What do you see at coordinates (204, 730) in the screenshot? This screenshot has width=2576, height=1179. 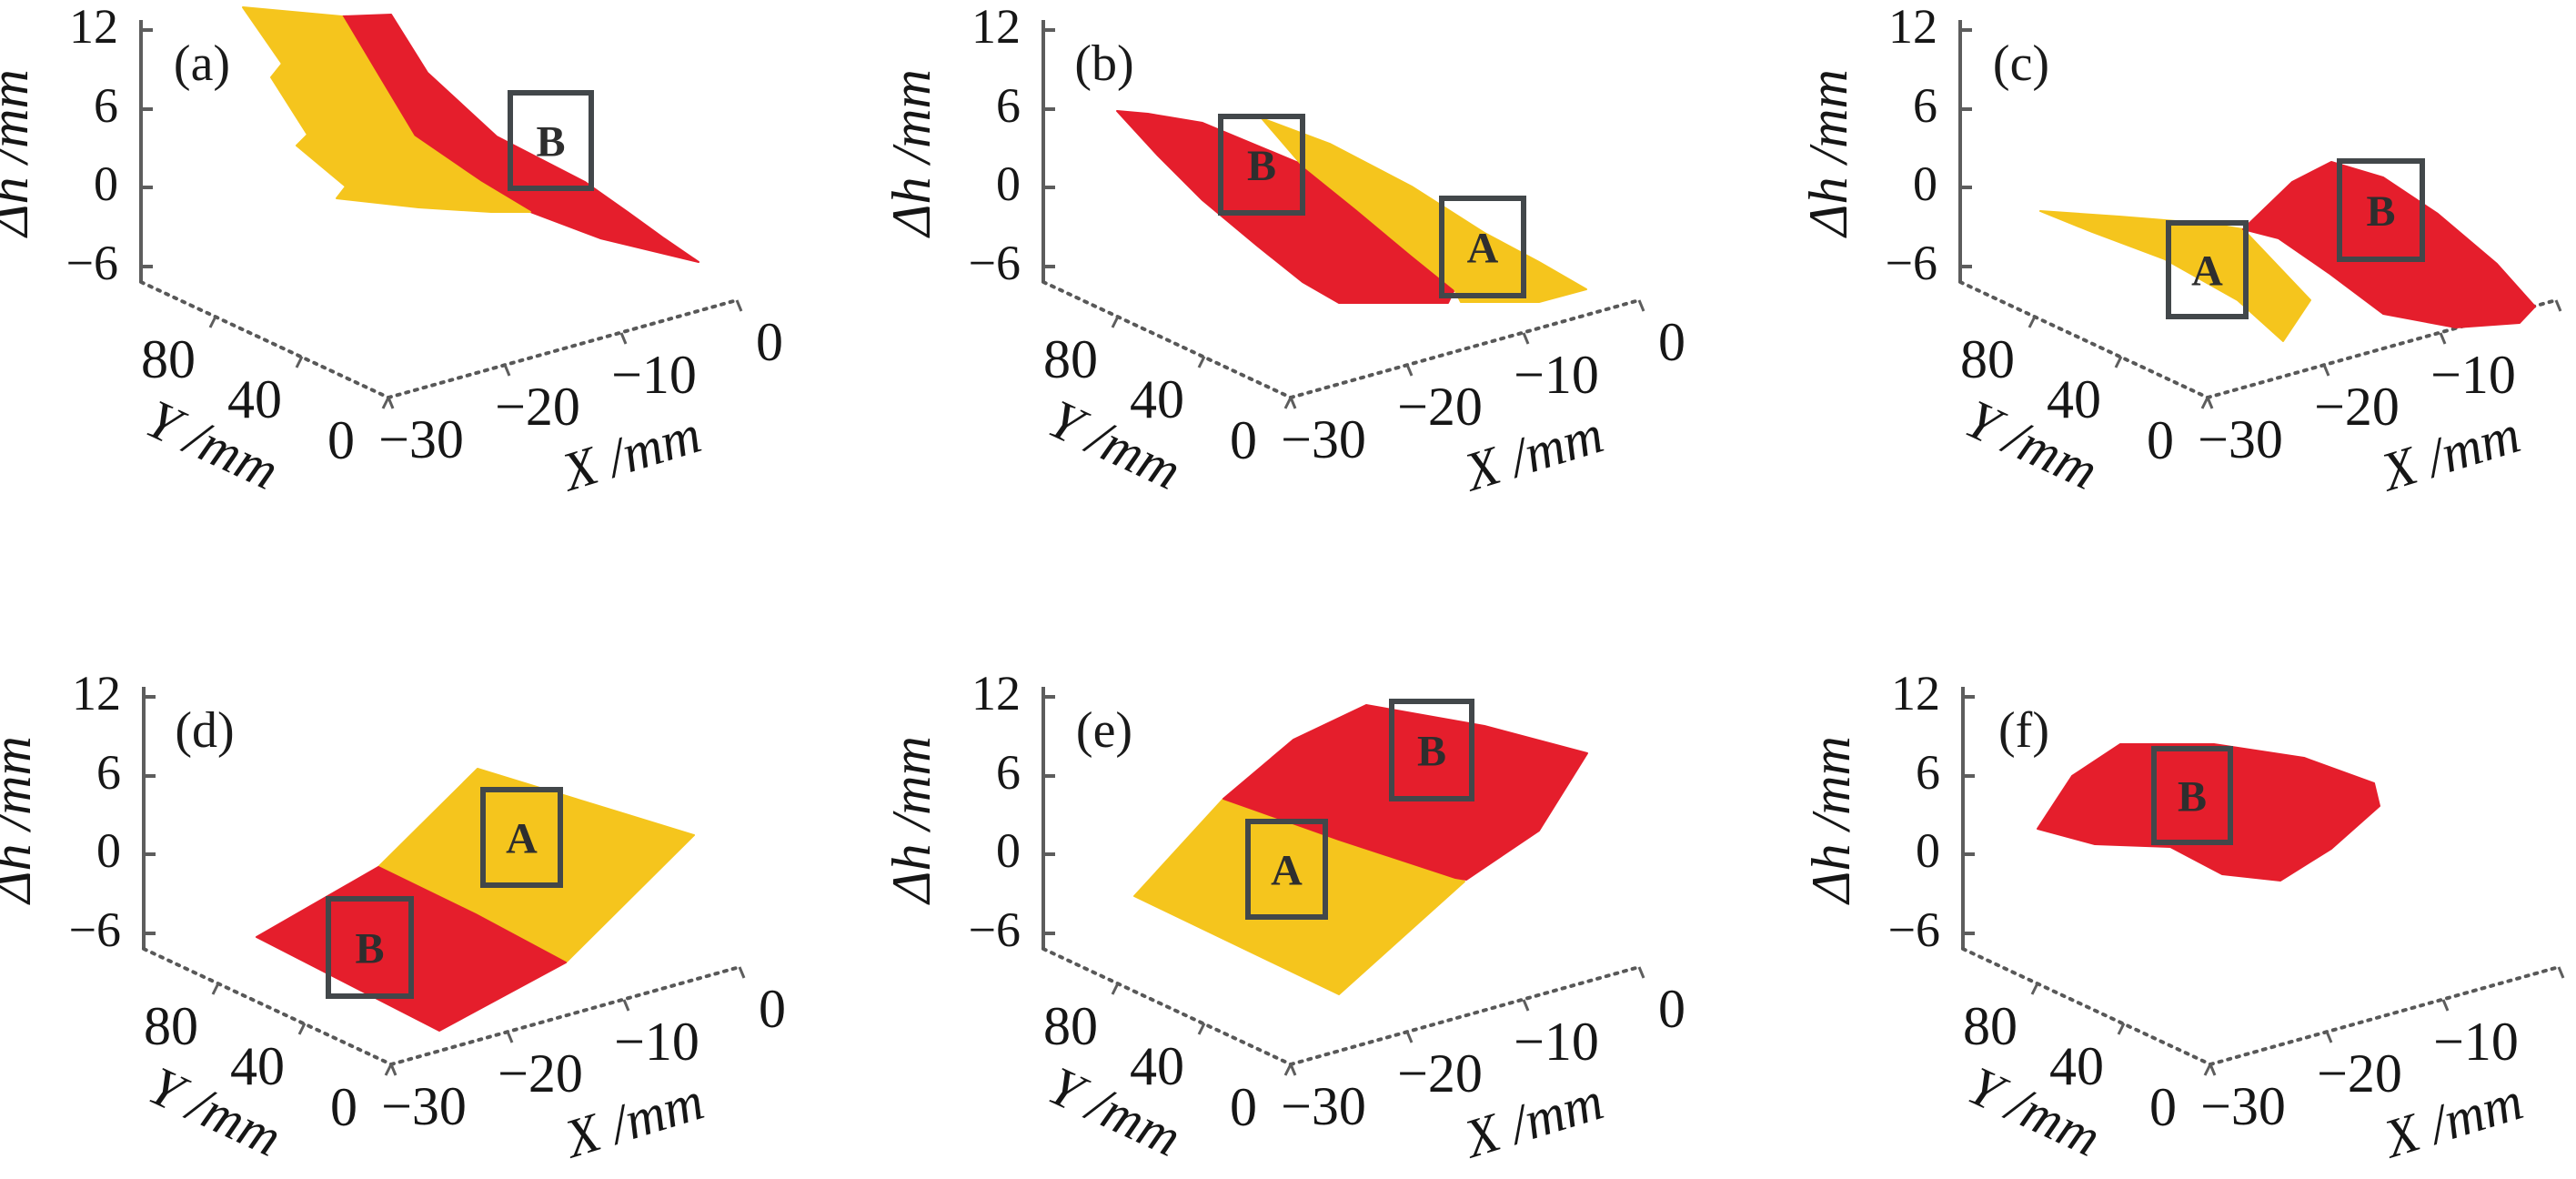 I see `panel-label-d: (d)` at bounding box center [204, 730].